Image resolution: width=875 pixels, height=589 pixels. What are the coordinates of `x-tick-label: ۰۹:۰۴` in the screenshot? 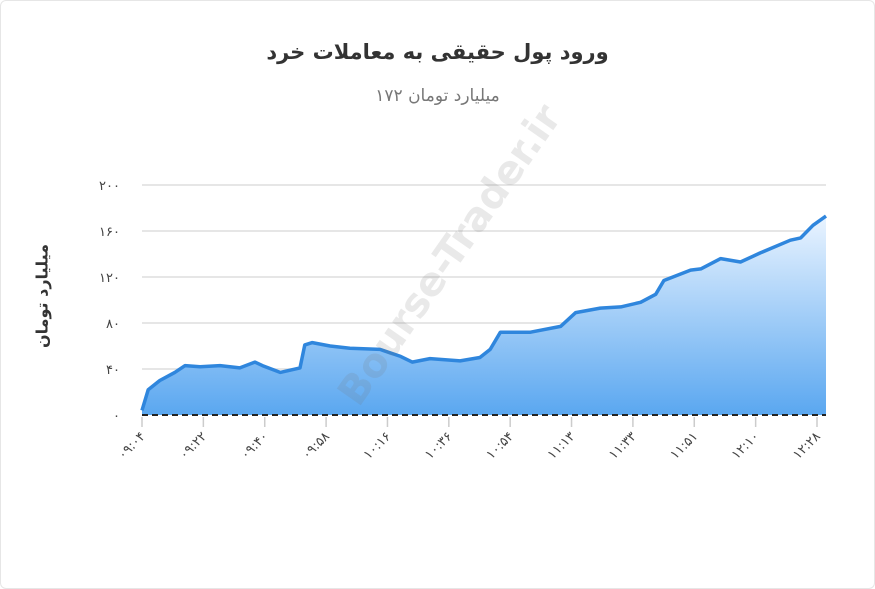 It's located at (131, 445).